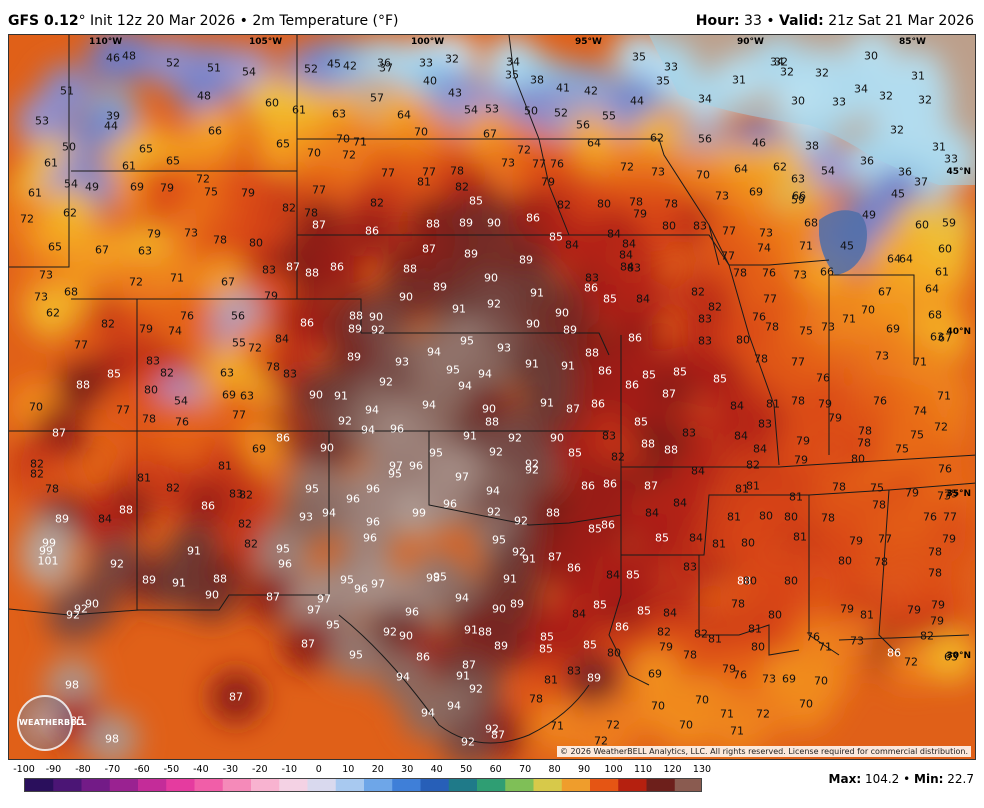  Describe the element at coordinates (233, 521) in the screenshot. I see `border-nm` at that location.